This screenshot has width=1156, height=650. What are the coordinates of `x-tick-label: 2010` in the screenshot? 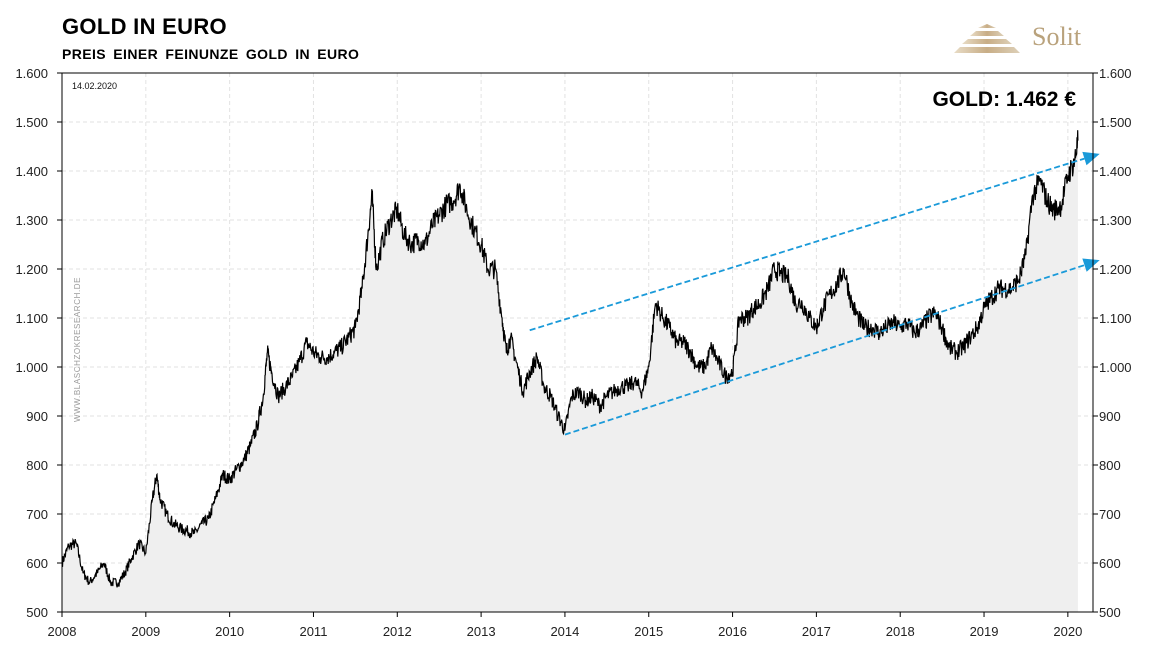 It's located at (229, 631).